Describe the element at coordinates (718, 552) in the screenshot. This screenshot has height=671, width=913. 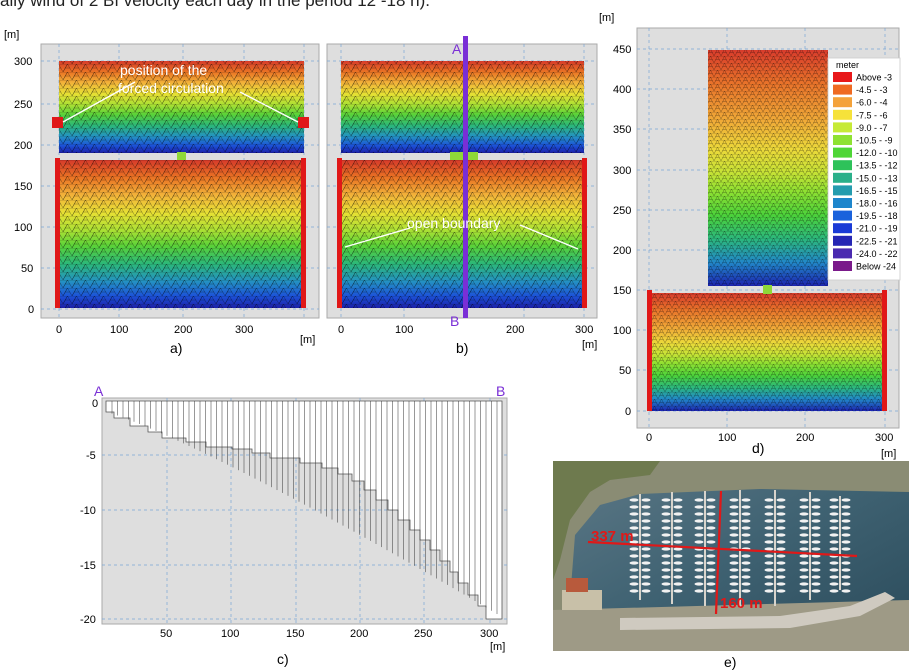
I see `panel-e-height-line` at that location.